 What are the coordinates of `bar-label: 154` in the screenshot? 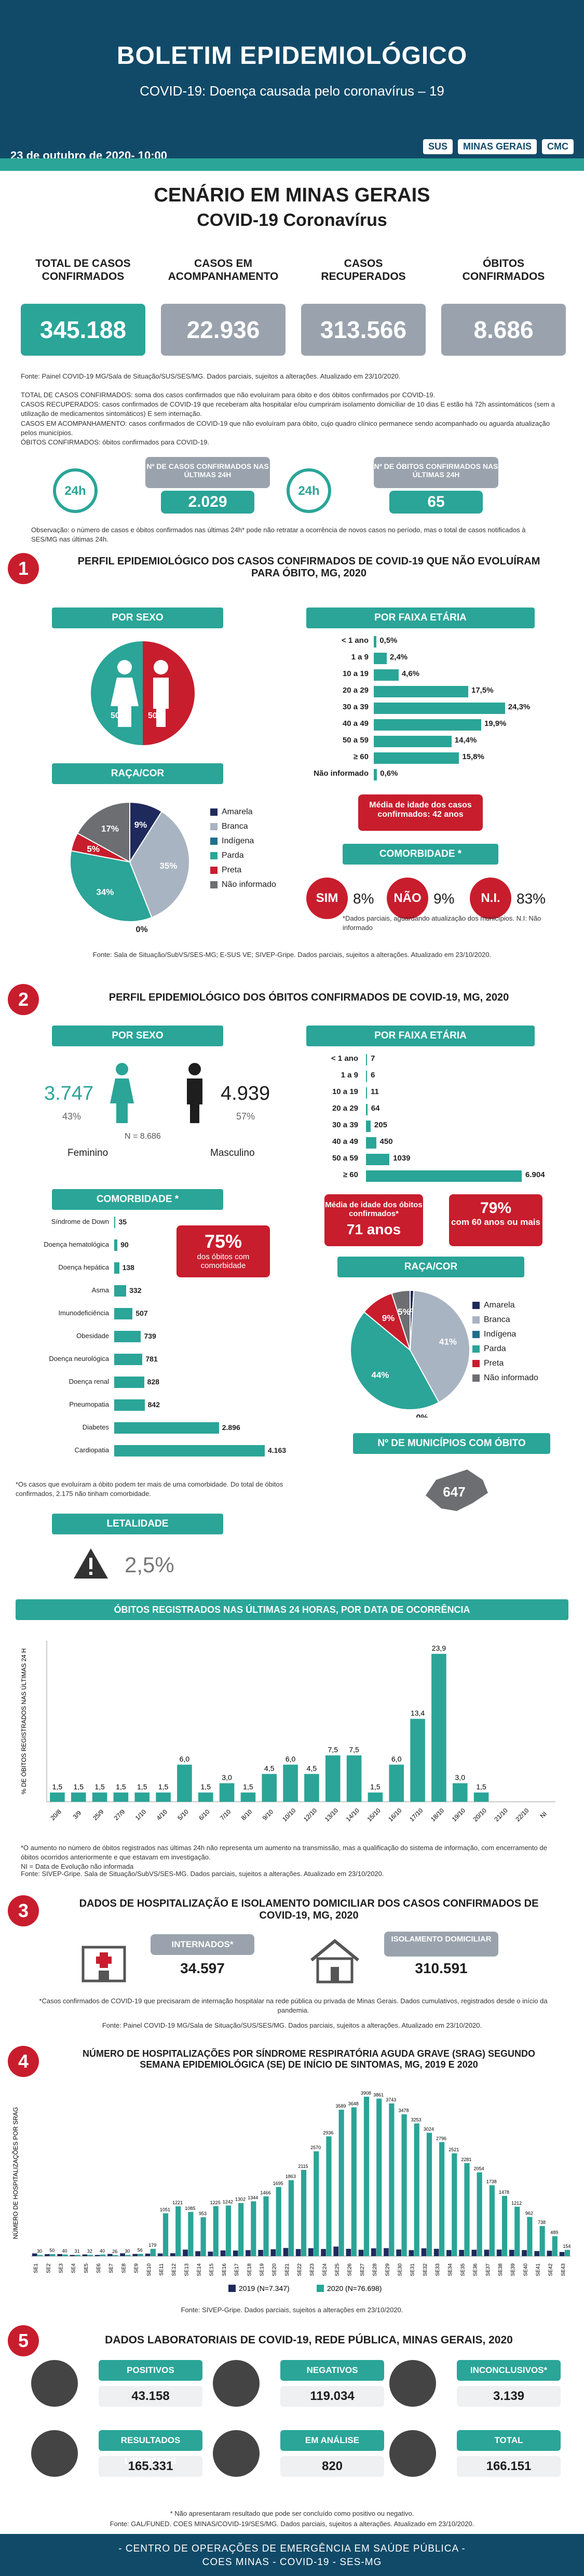 It's located at (567, 2246).